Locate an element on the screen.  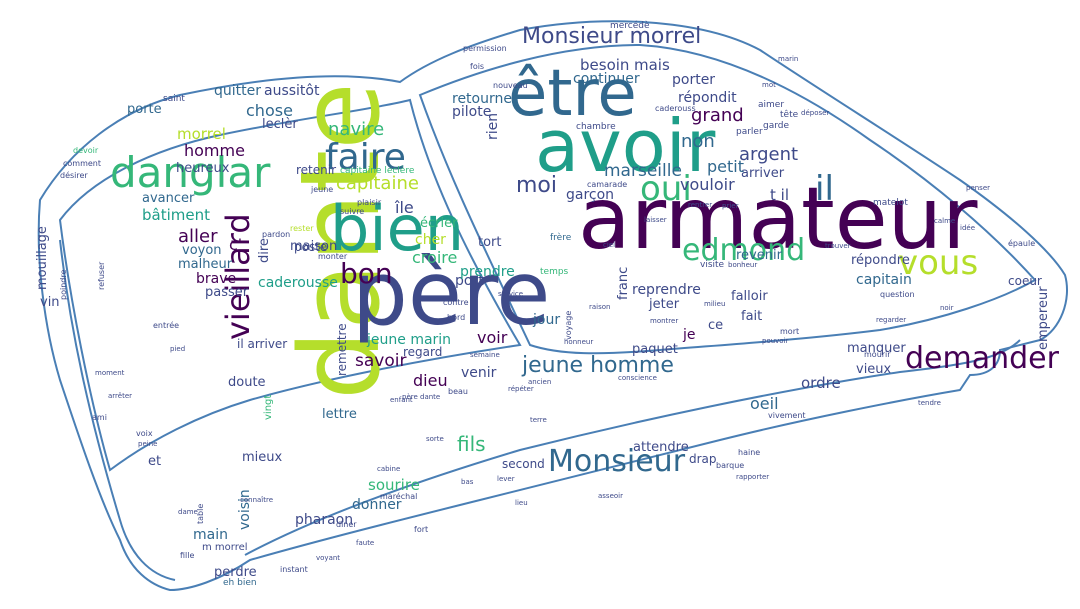
word-aller: aller is located at coordinates (198, 236).